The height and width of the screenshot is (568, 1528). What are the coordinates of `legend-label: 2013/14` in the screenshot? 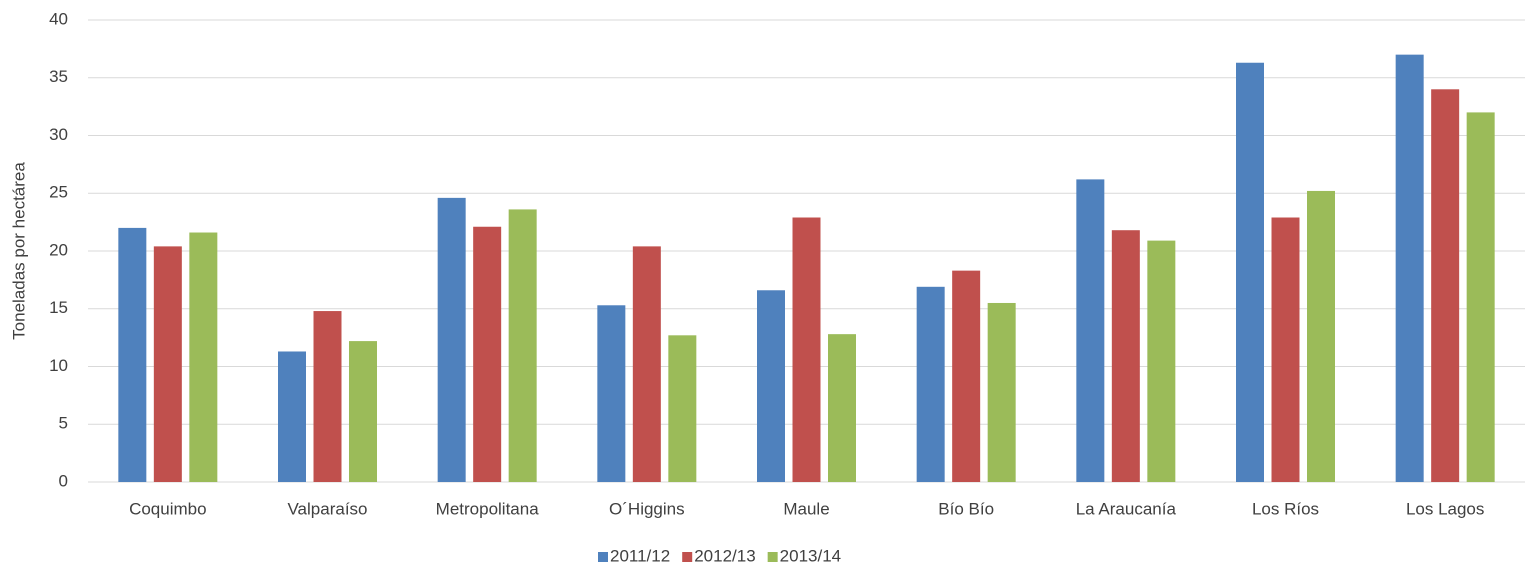 It's located at (810, 555).